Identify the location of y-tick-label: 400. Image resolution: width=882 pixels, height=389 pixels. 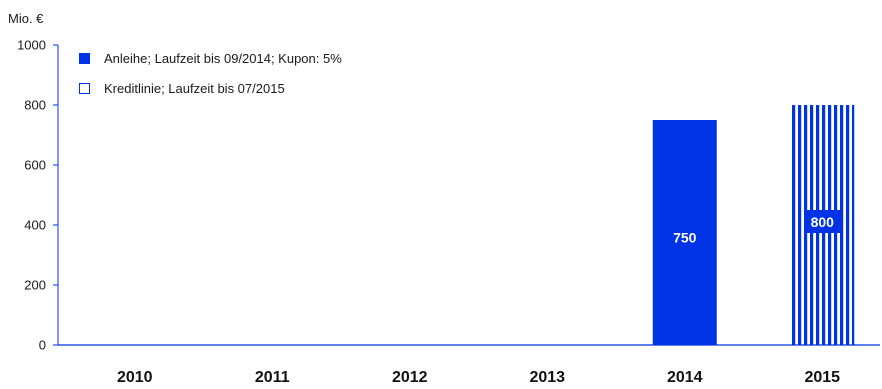
(35, 225).